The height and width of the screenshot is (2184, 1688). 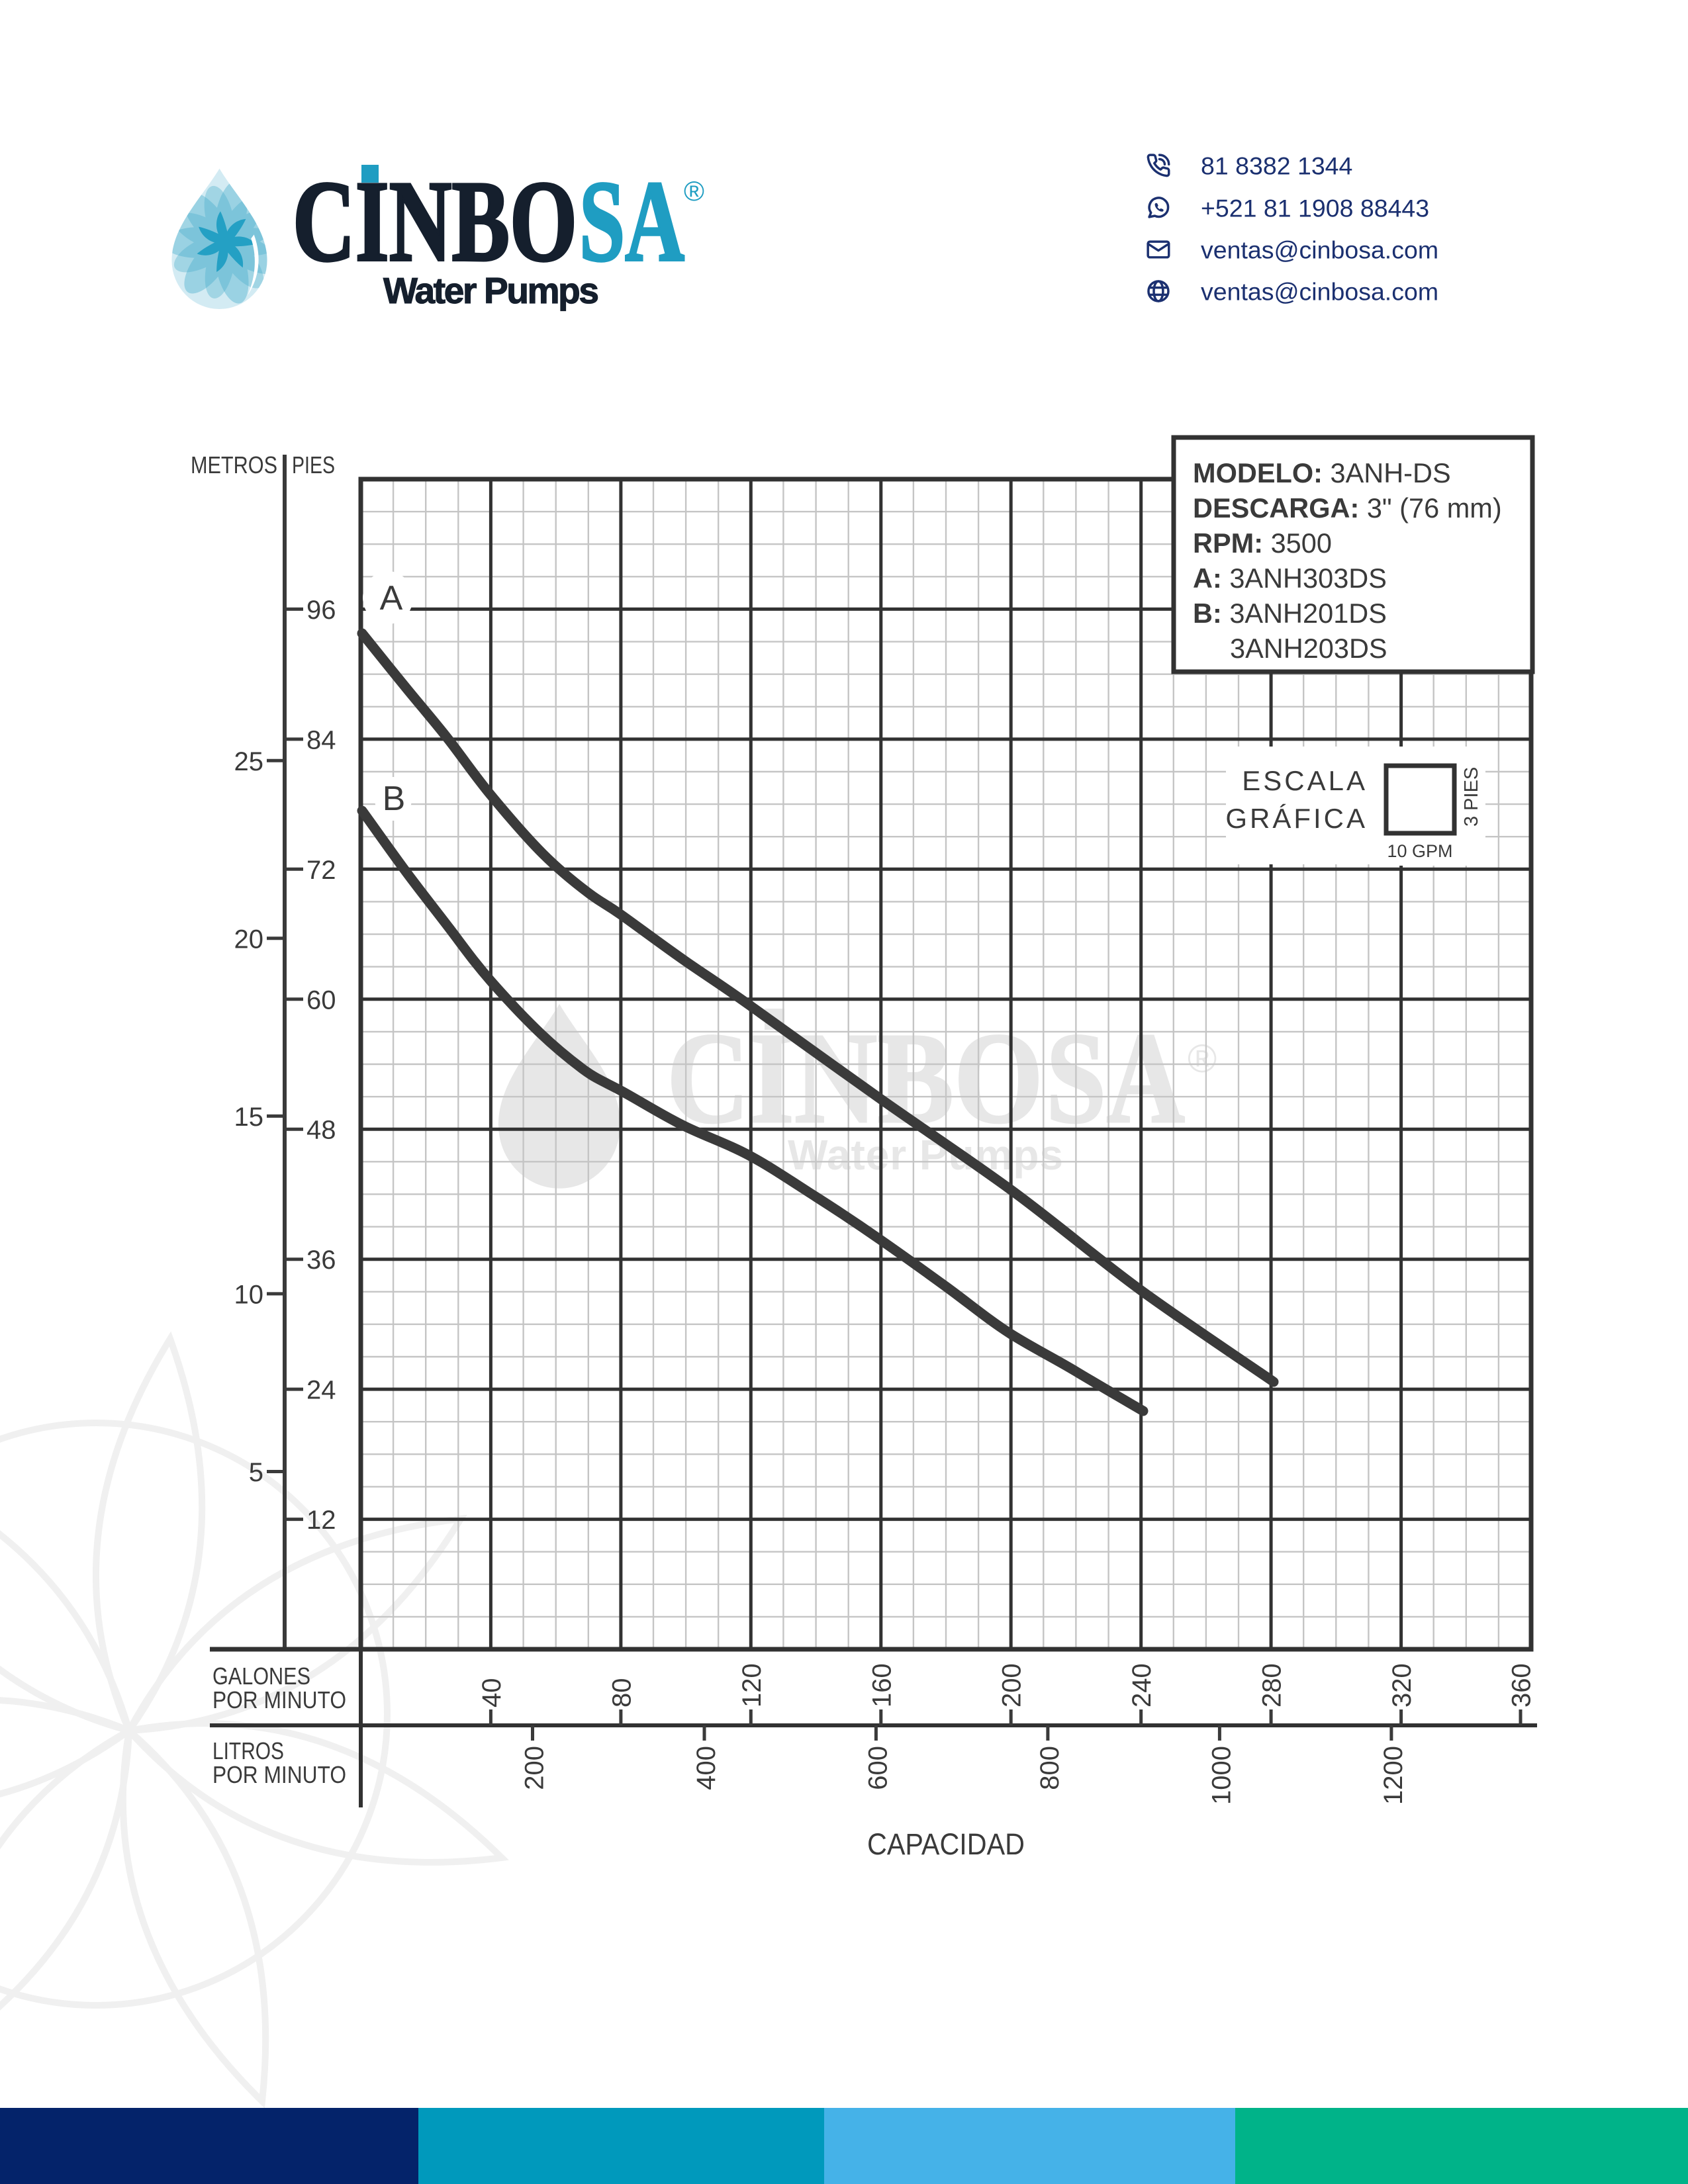 I want to click on svg-text: 240, so click(x=1141, y=1685).